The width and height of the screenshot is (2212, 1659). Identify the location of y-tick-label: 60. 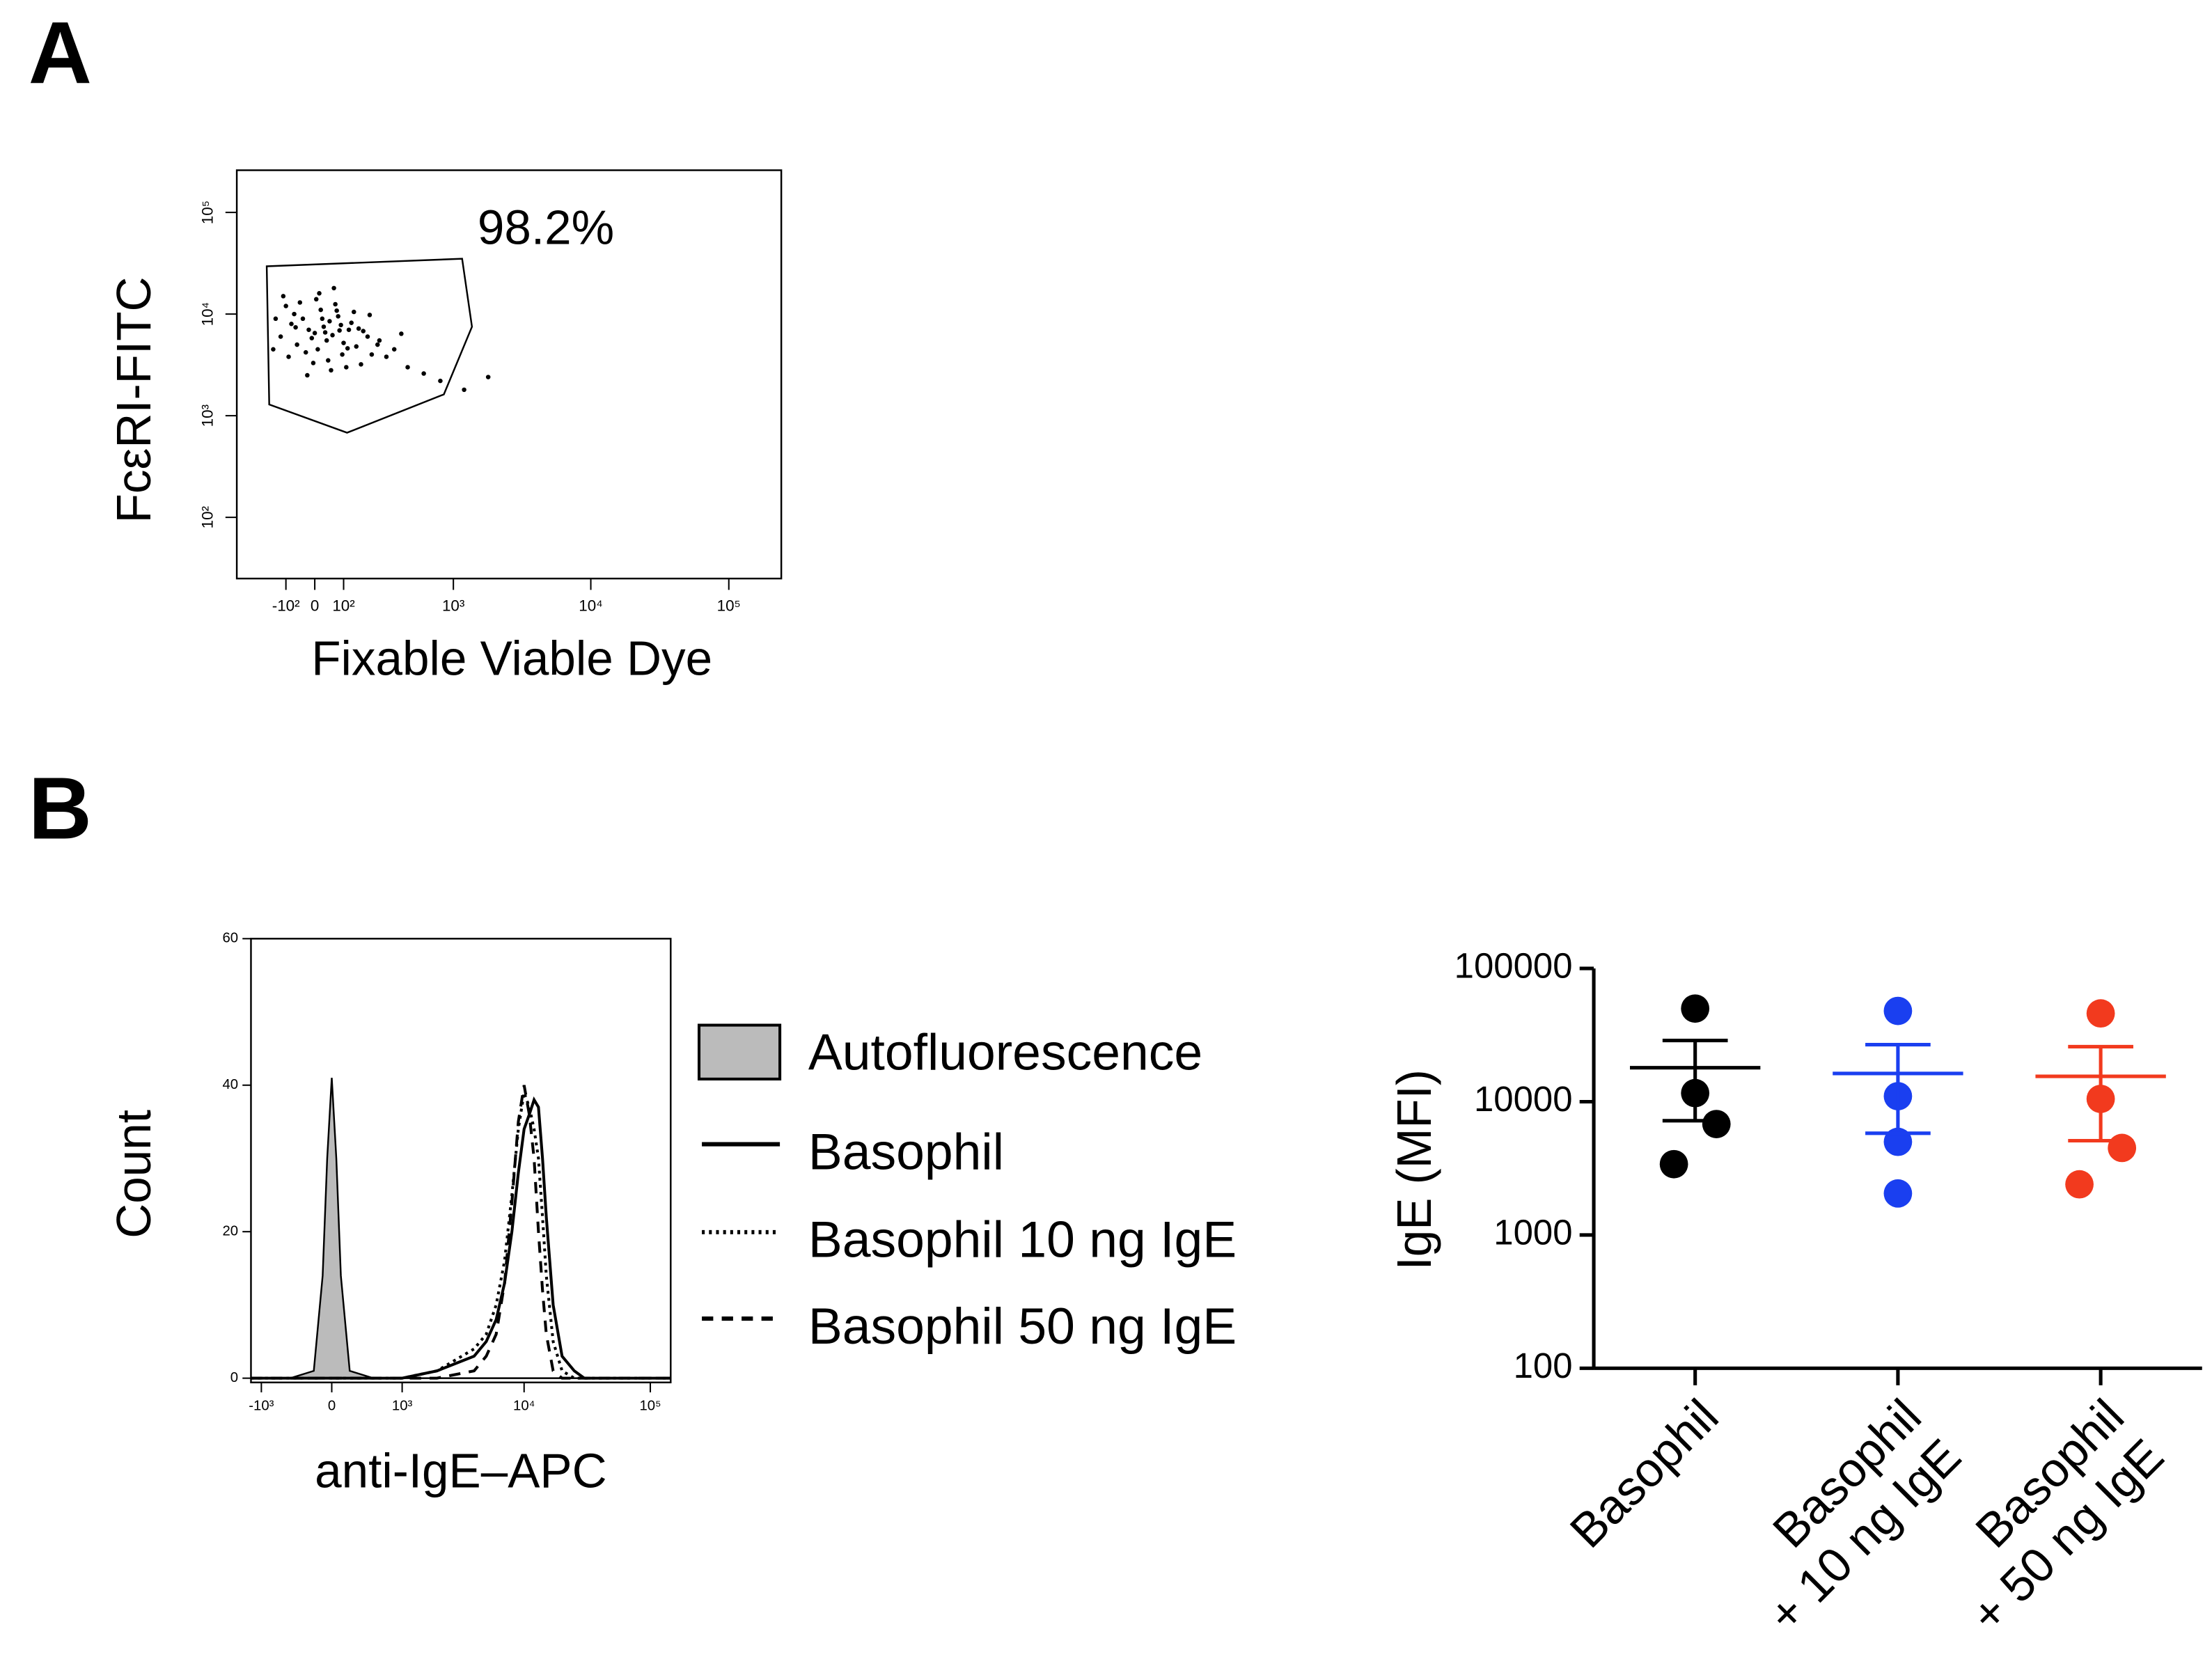
(230, 938).